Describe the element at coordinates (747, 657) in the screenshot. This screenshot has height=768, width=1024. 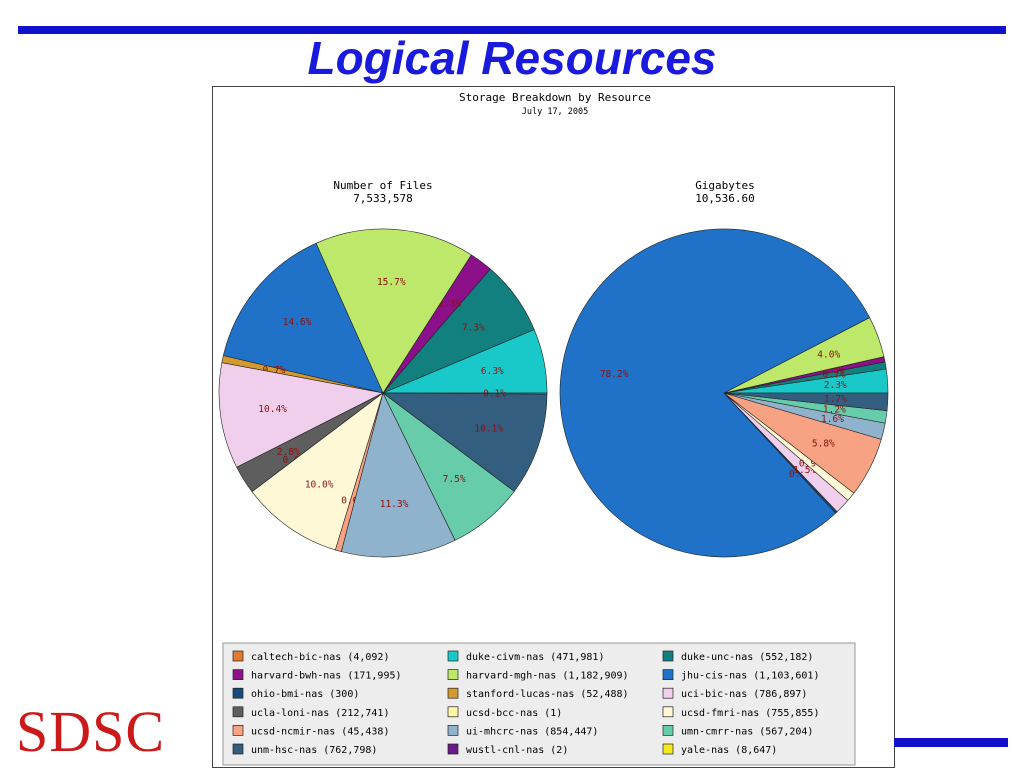
I see `legend-label: duke-unc-nas (552,182)` at that location.